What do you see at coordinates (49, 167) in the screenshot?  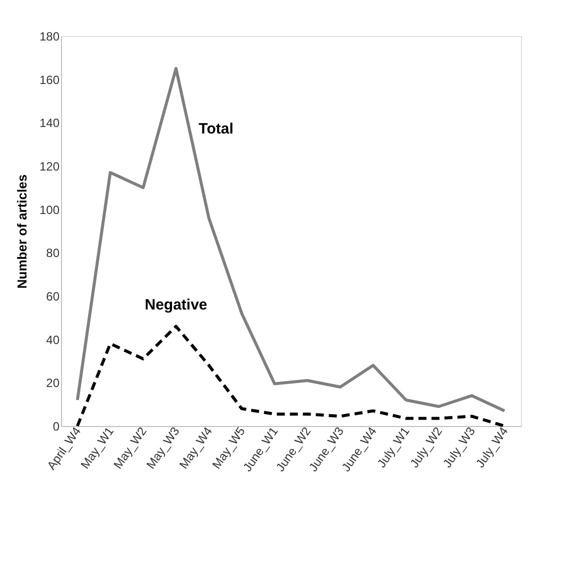 I see `y-tick-label: 120` at bounding box center [49, 167].